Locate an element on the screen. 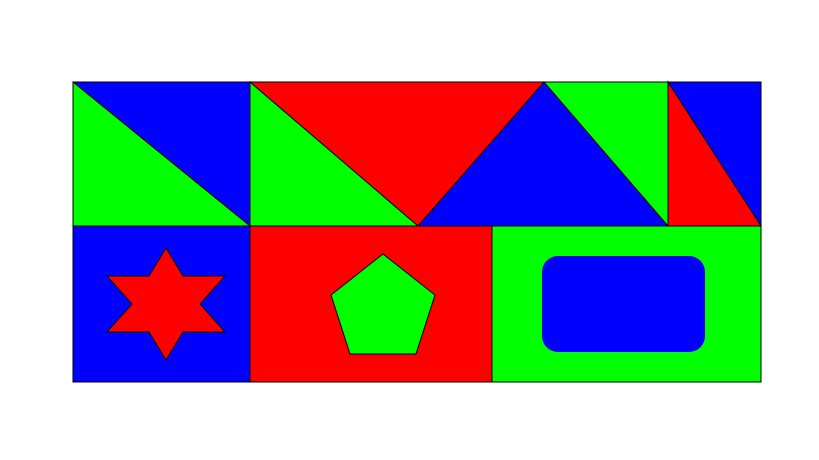 The image size is (819, 460). pentagon is located at coordinates (383, 304).